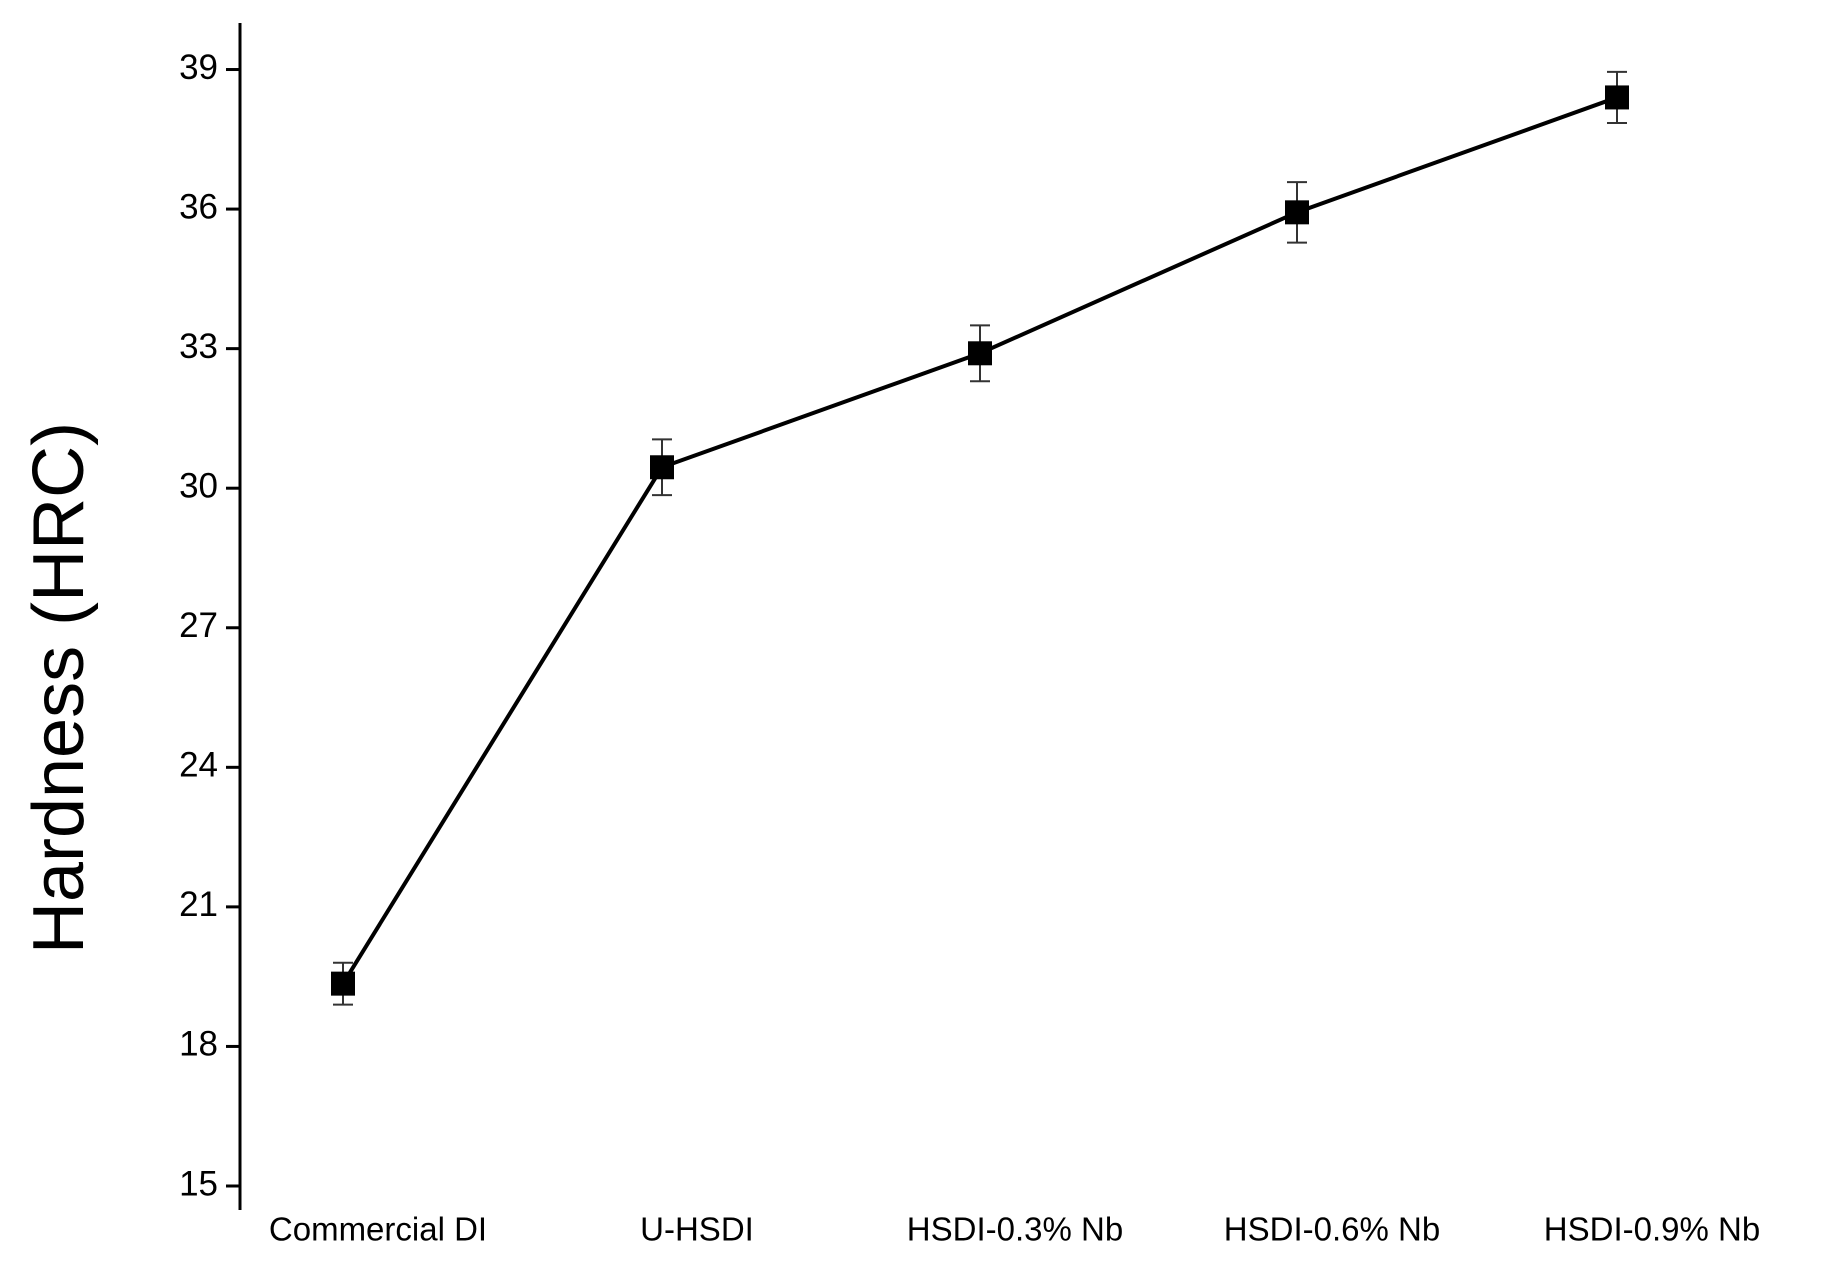  I want to click on y-tick-label: 15, so click(198, 1183).